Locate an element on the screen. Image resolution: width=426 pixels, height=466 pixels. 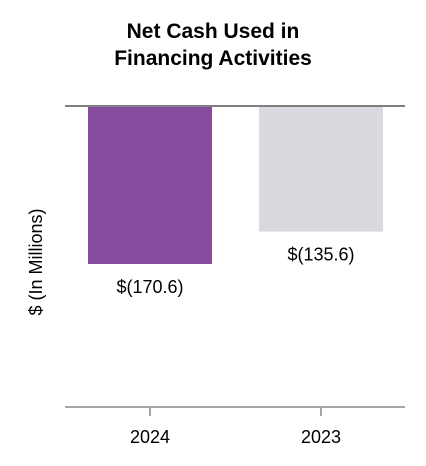
chart-title: Net Cash Used in Financing Activities is located at coordinates (213, 45).